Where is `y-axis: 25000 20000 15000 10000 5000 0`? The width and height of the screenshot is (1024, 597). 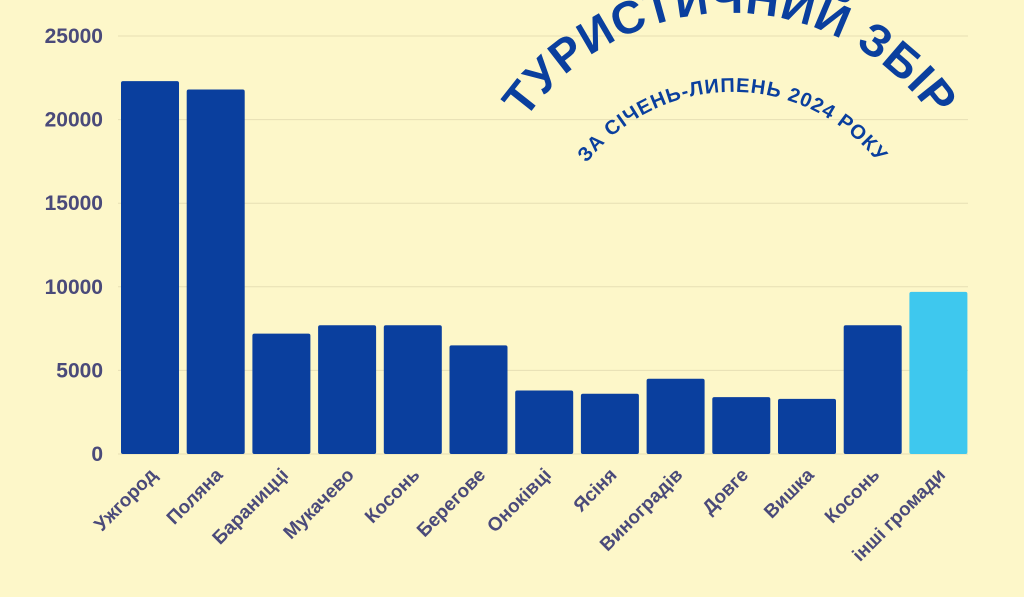
y-axis: 25000 20000 15000 10000 5000 0 is located at coordinates (74, 245).